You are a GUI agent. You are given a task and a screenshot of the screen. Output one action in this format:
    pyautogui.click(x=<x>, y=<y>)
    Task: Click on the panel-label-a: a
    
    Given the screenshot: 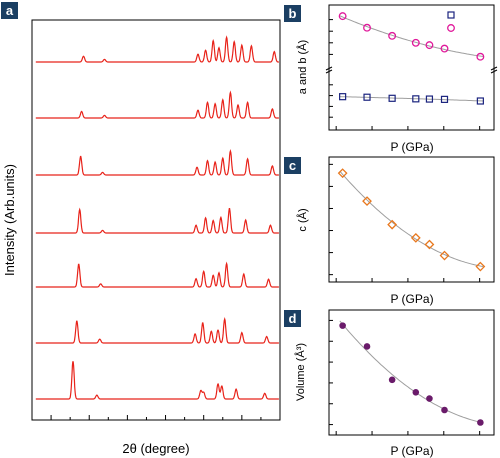 What is the action you would take?
    pyautogui.click(x=9, y=10)
    